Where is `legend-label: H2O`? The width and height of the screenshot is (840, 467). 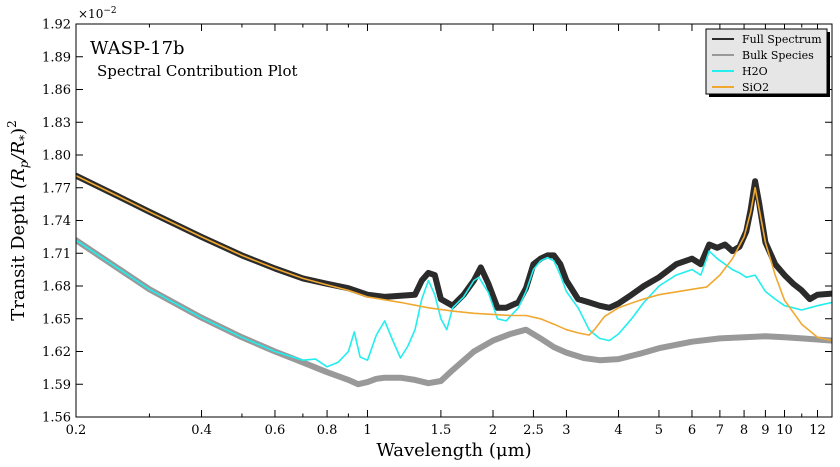
legend-label: H2O is located at coordinates (755, 71).